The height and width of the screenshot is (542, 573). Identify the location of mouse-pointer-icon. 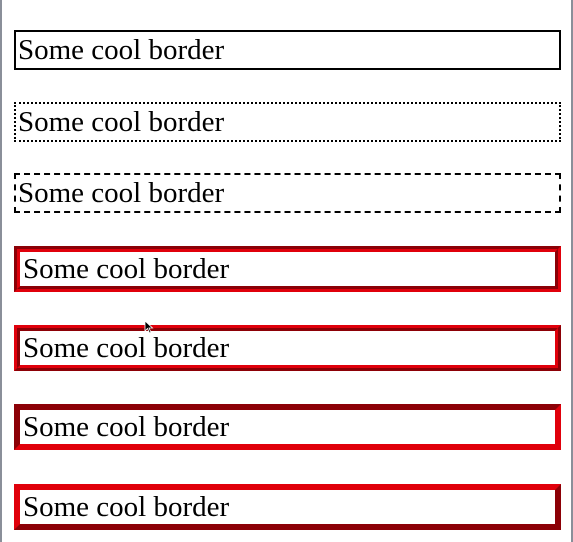
(149, 327).